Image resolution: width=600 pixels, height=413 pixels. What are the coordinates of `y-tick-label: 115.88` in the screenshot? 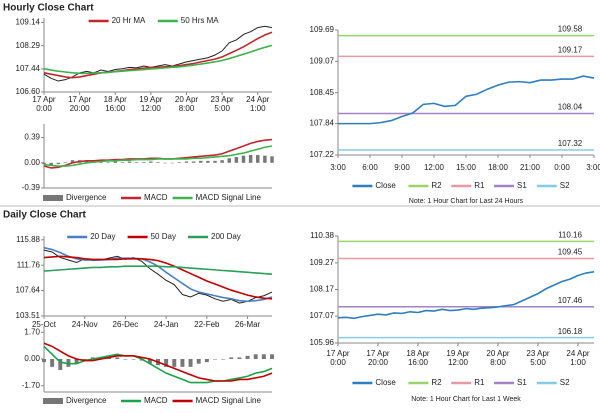 It's located at (28, 239).